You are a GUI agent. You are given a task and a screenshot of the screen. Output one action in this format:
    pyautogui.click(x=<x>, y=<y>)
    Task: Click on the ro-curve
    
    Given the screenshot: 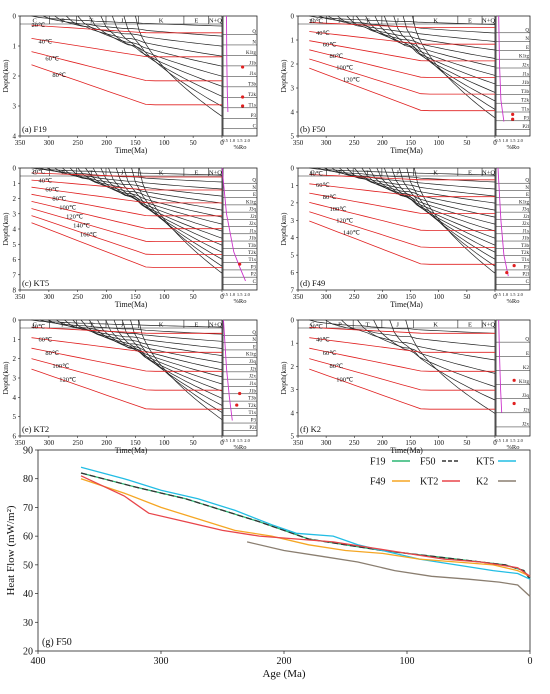 What is the action you would take?
    pyautogui.click(x=227, y=64)
    